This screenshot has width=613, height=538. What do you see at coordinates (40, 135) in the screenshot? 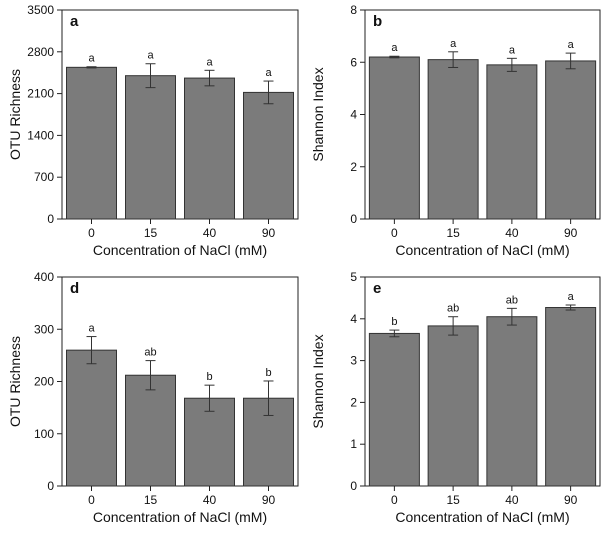
I see `y-tick-label: 1400` at bounding box center [40, 135].